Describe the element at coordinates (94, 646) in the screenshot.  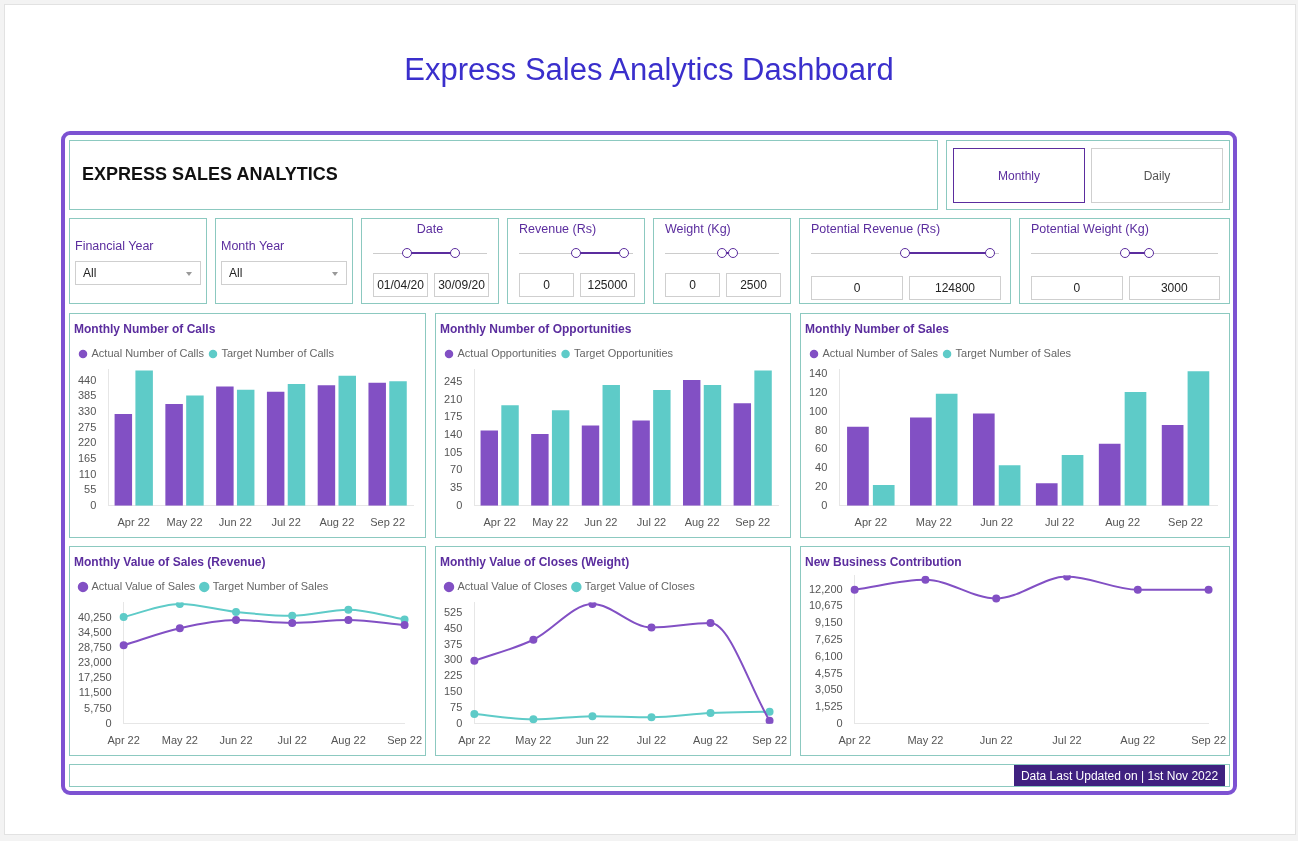
I see `y-tick-label: 28,750` at that location.